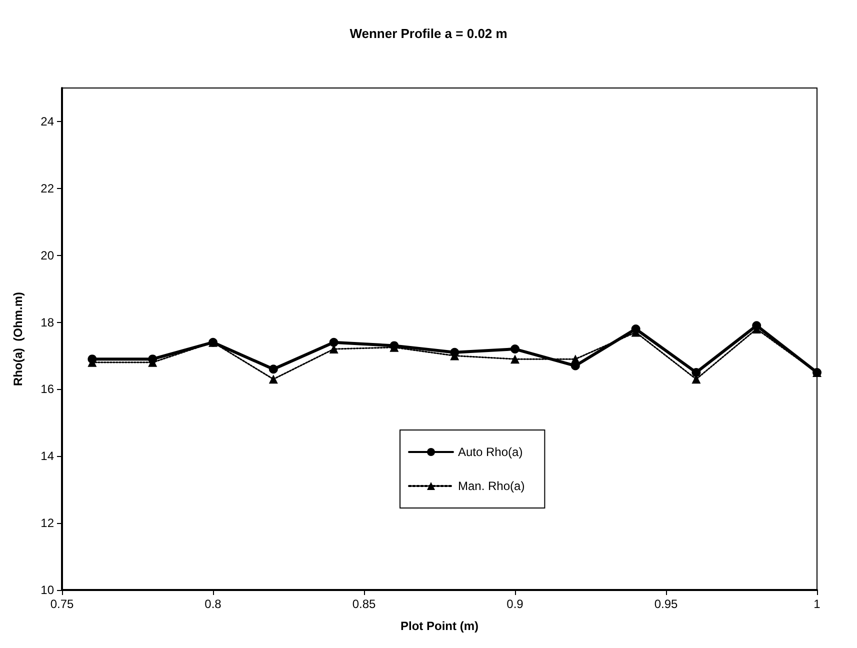 The width and height of the screenshot is (857, 648). Describe the element at coordinates (47, 322) in the screenshot. I see `y-tick-label: 18` at that location.